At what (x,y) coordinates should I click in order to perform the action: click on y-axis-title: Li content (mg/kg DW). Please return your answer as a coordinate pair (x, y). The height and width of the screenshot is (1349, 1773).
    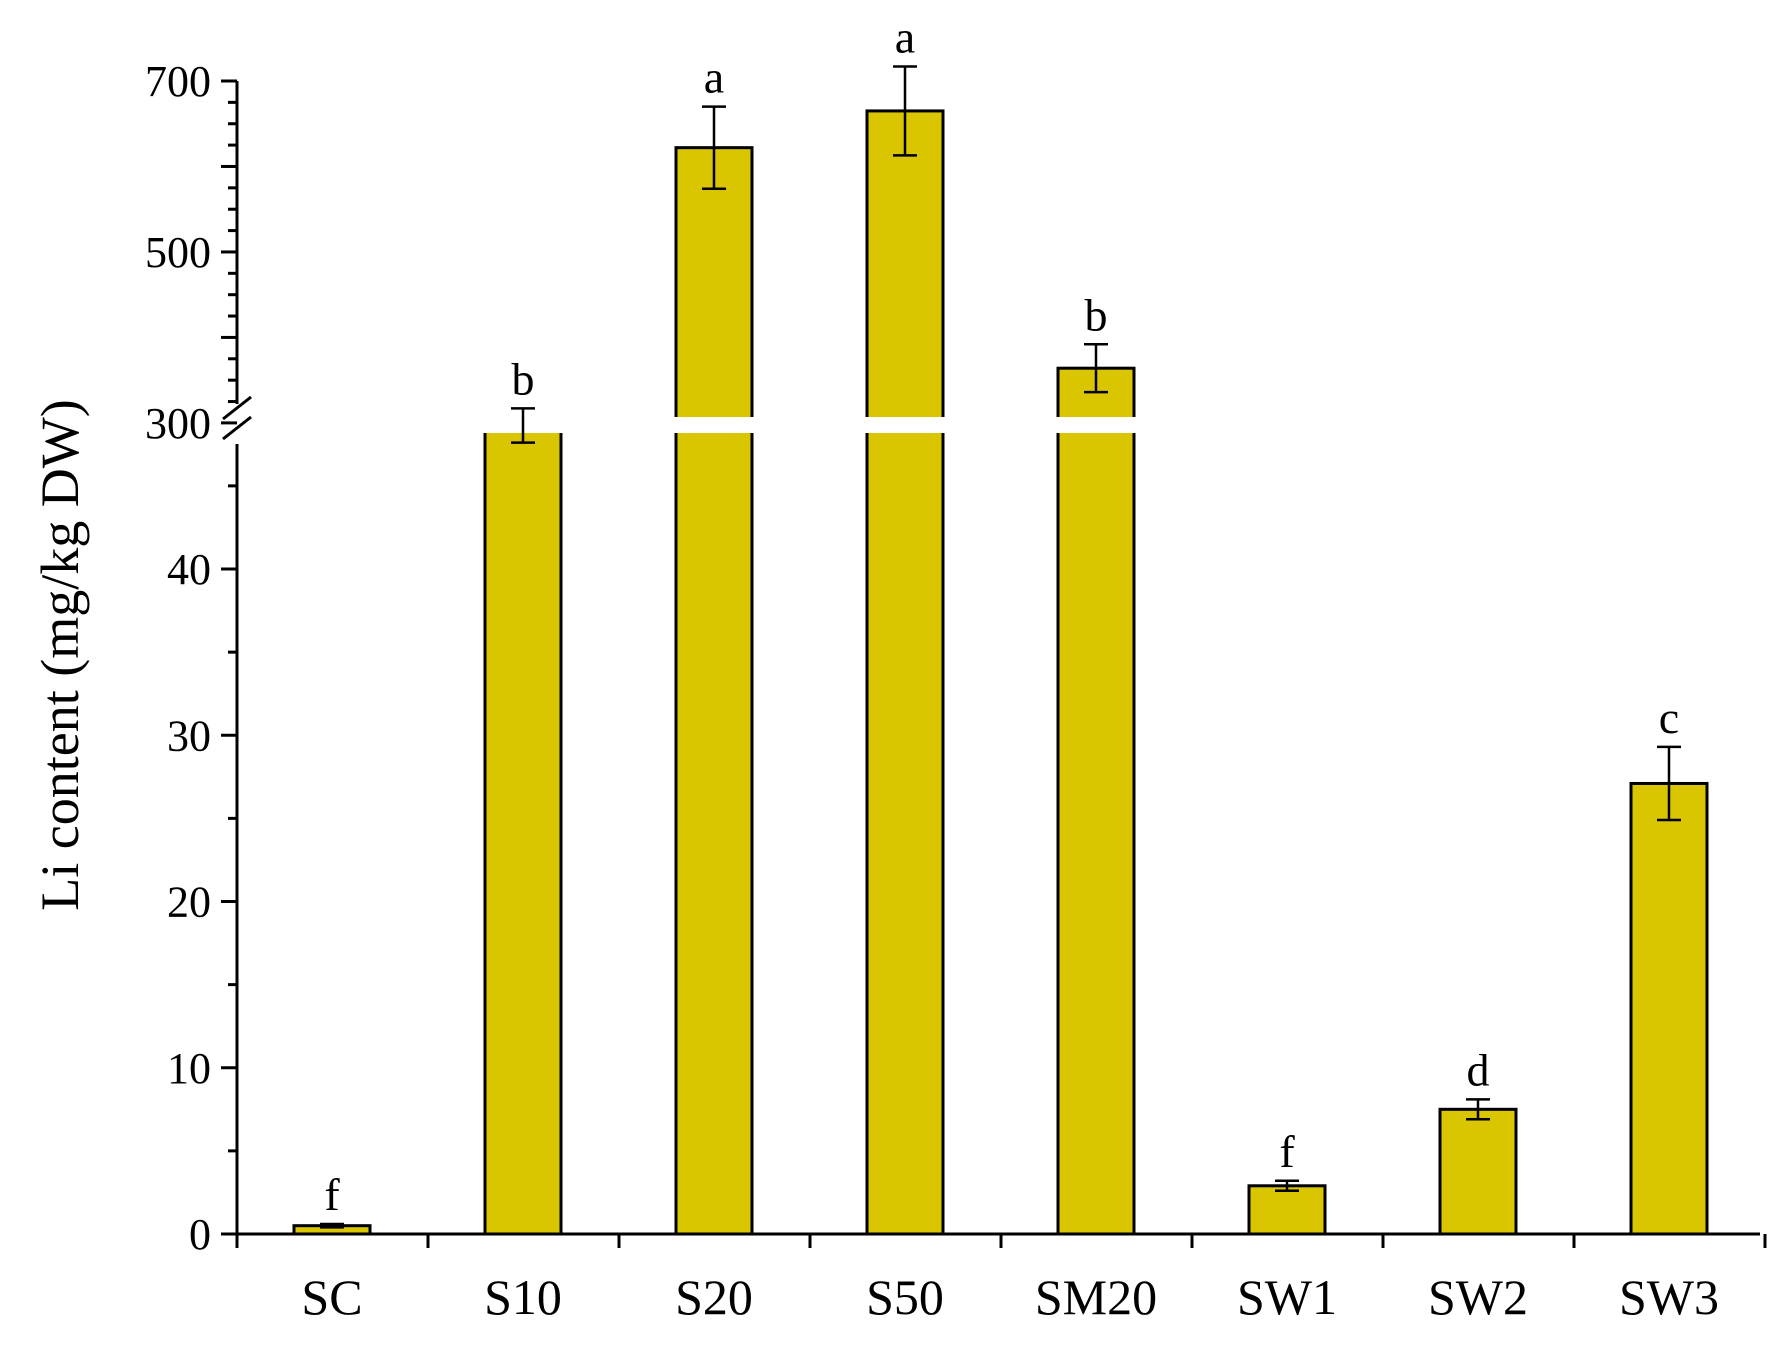
    Looking at the image, I should click on (60, 654).